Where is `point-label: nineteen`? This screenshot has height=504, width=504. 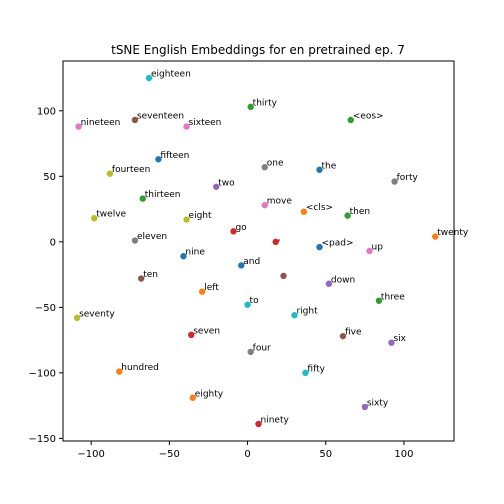
point-label: nineteen is located at coordinates (101, 123).